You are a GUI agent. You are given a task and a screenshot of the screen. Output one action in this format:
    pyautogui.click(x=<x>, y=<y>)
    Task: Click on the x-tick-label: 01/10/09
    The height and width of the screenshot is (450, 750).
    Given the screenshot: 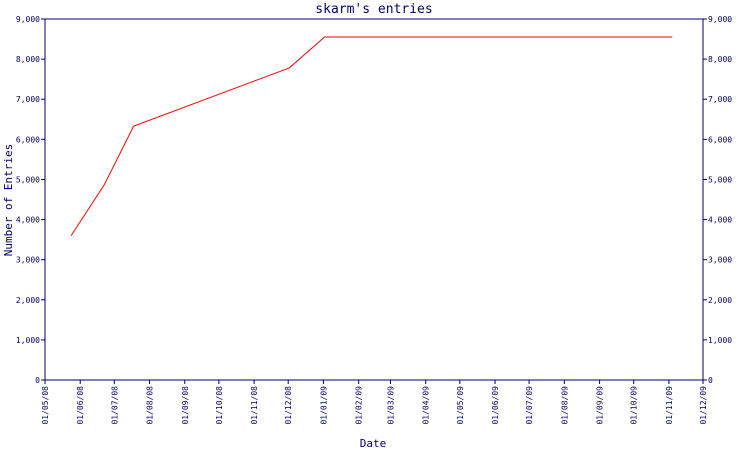 What is the action you would take?
    pyautogui.click(x=634, y=405)
    